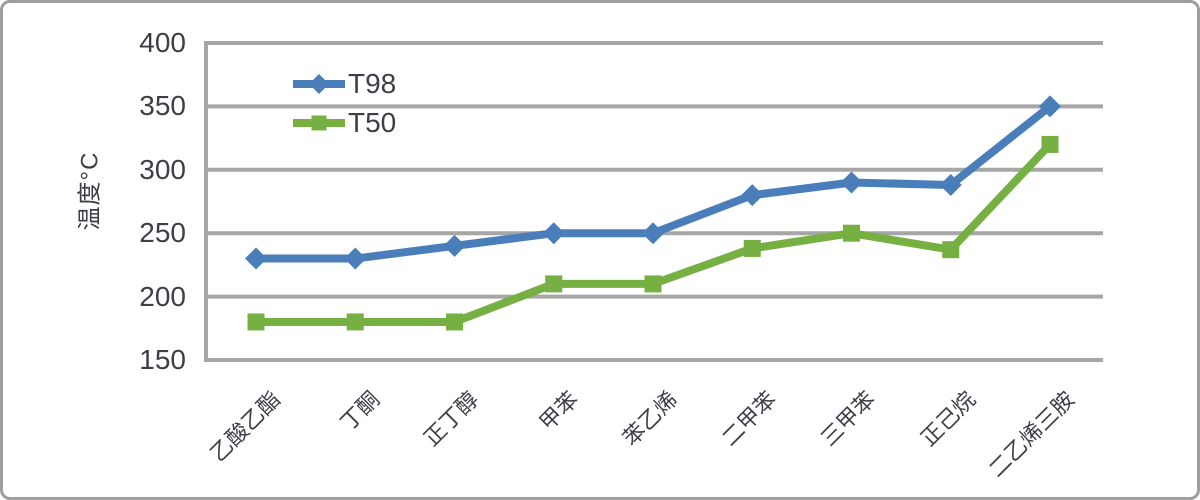  Describe the element at coordinates (554, 284) in the screenshot. I see `marker-T50-甲苯` at that location.